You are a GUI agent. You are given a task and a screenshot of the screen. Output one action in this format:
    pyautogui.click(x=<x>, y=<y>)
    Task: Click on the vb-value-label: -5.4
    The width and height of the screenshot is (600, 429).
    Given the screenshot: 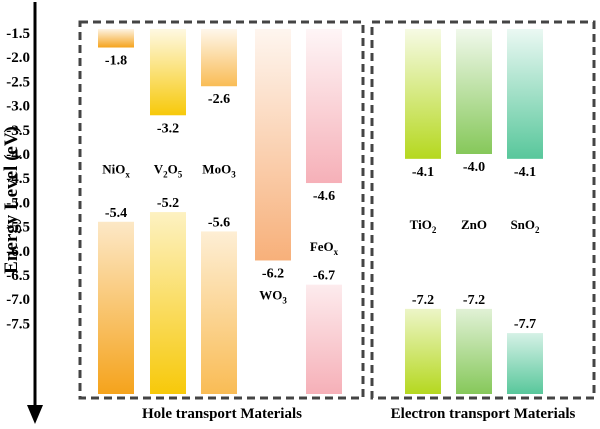 What is the action you would take?
    pyautogui.click(x=116, y=213)
    